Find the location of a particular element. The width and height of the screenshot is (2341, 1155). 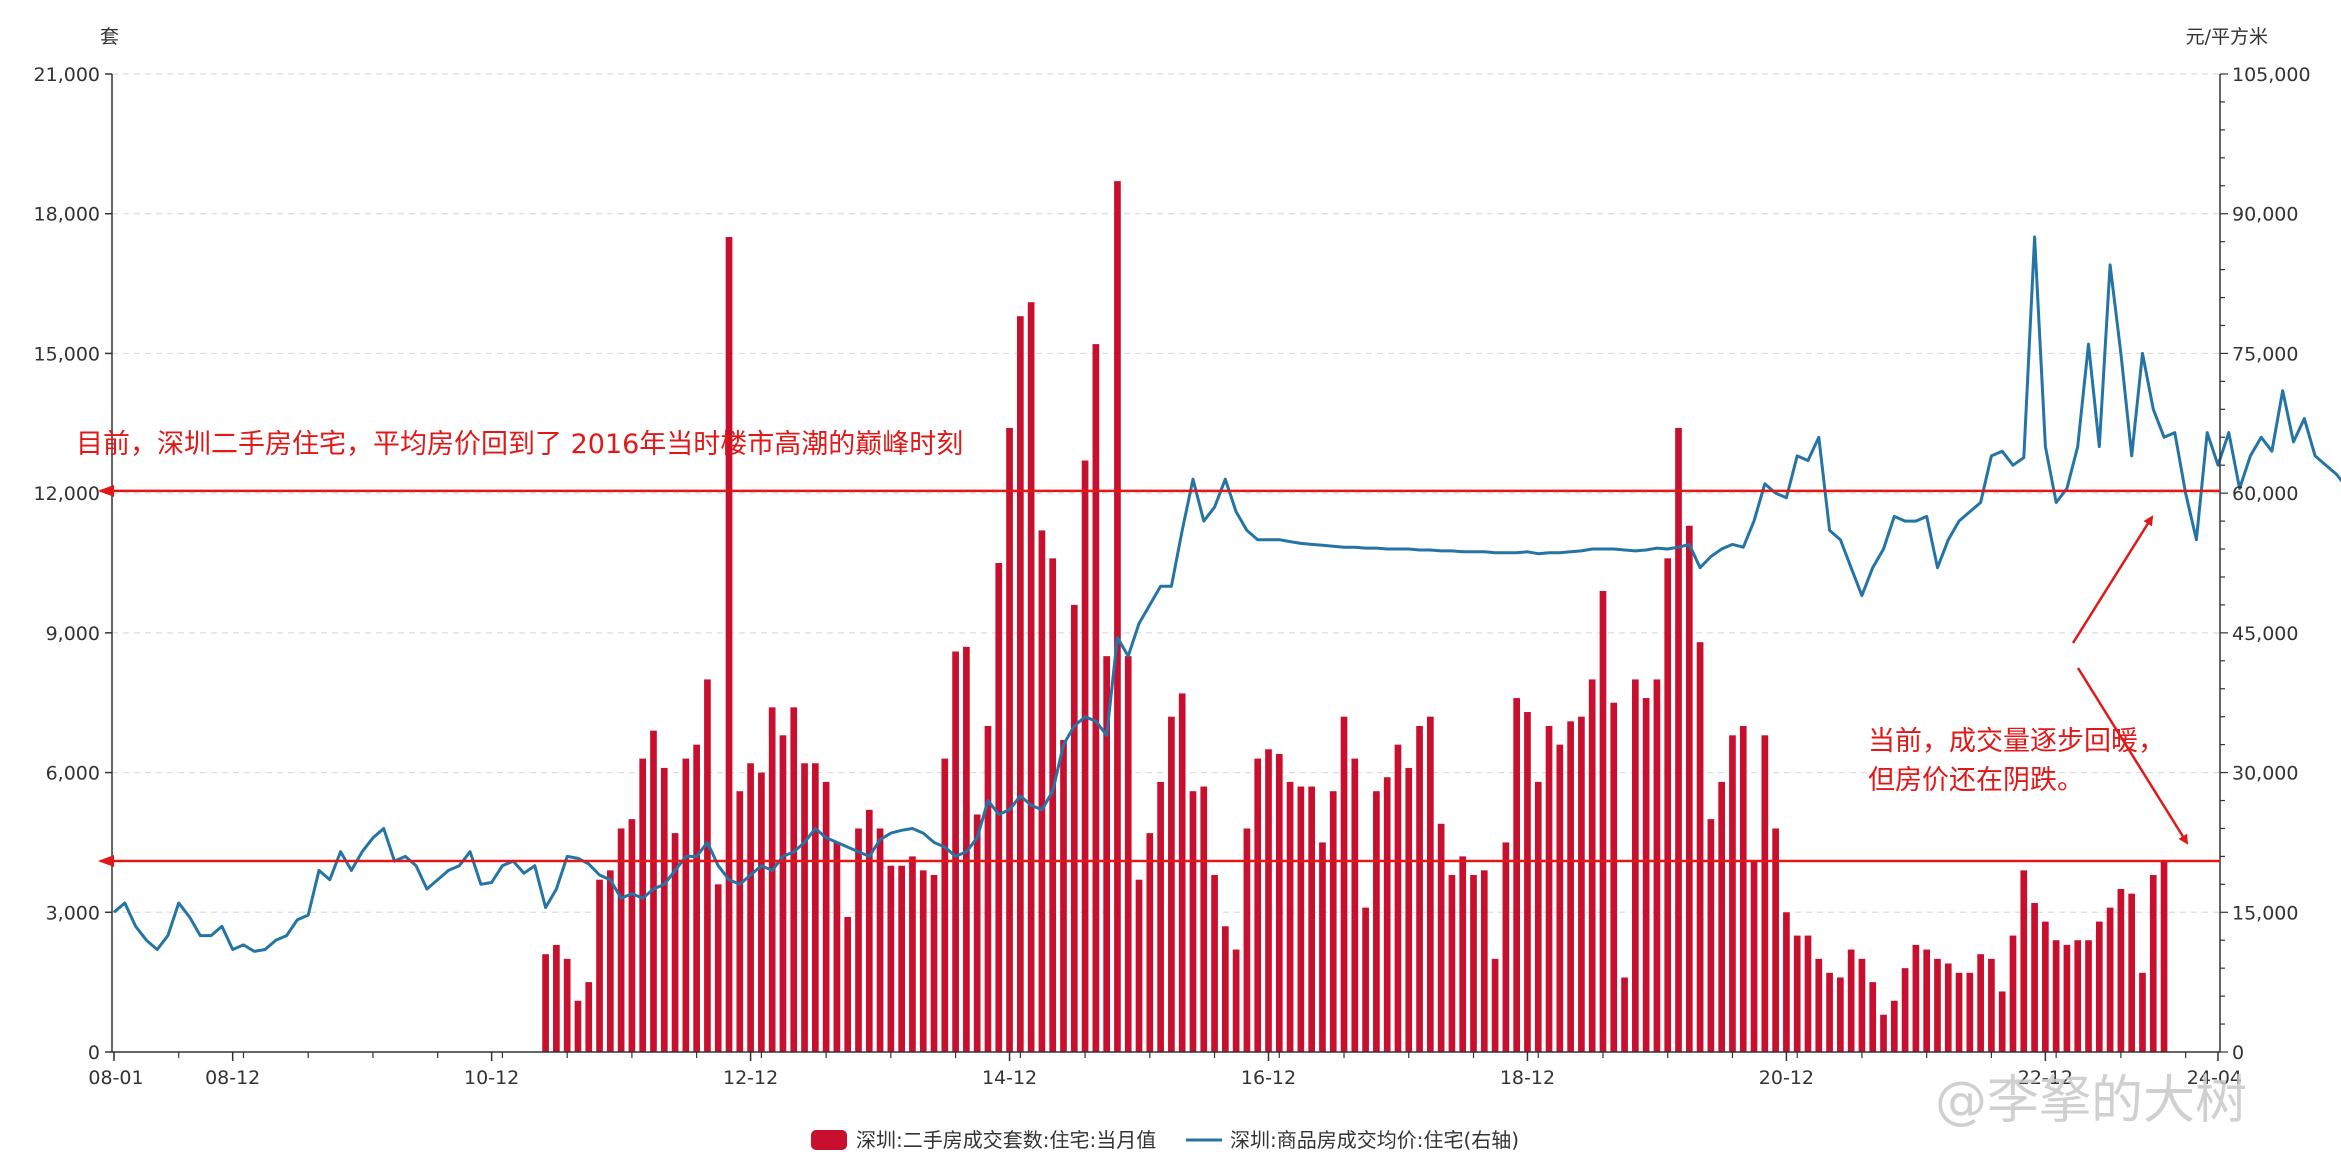

x-tick-label: 22-12 is located at coordinates (2045, 1078).